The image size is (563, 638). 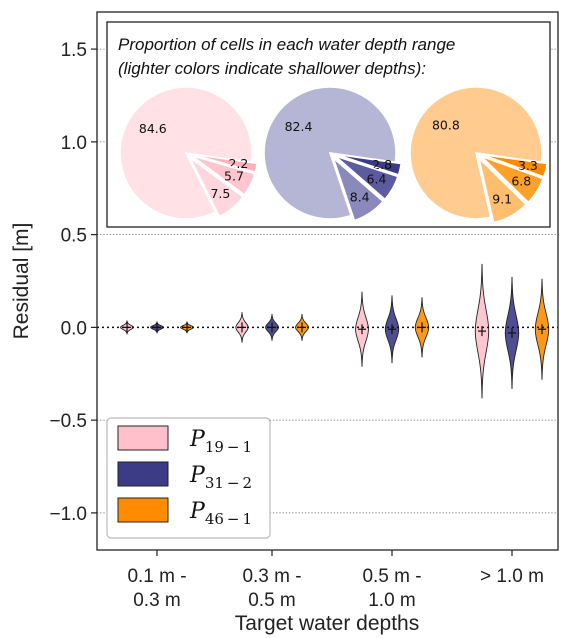 What do you see at coordinates (74, 143) in the screenshot?
I see `y-tick-label: 1.0` at bounding box center [74, 143].